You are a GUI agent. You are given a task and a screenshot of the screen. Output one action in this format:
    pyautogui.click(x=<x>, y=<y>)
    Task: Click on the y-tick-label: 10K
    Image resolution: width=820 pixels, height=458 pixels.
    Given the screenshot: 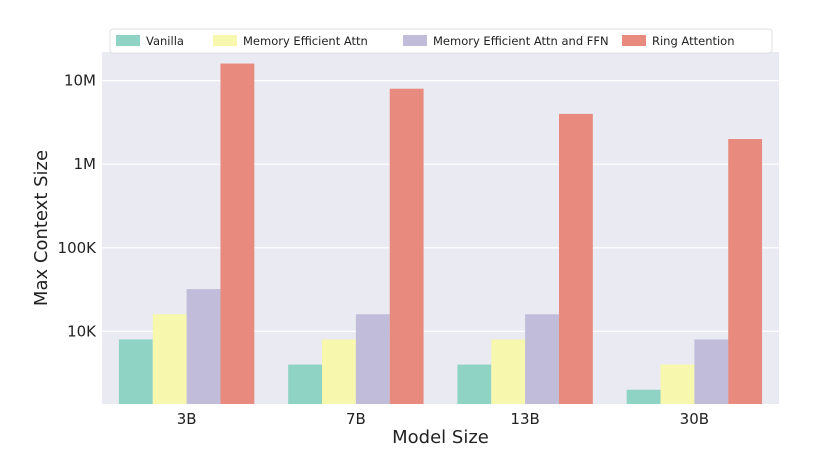 What is the action you would take?
    pyautogui.click(x=82, y=331)
    